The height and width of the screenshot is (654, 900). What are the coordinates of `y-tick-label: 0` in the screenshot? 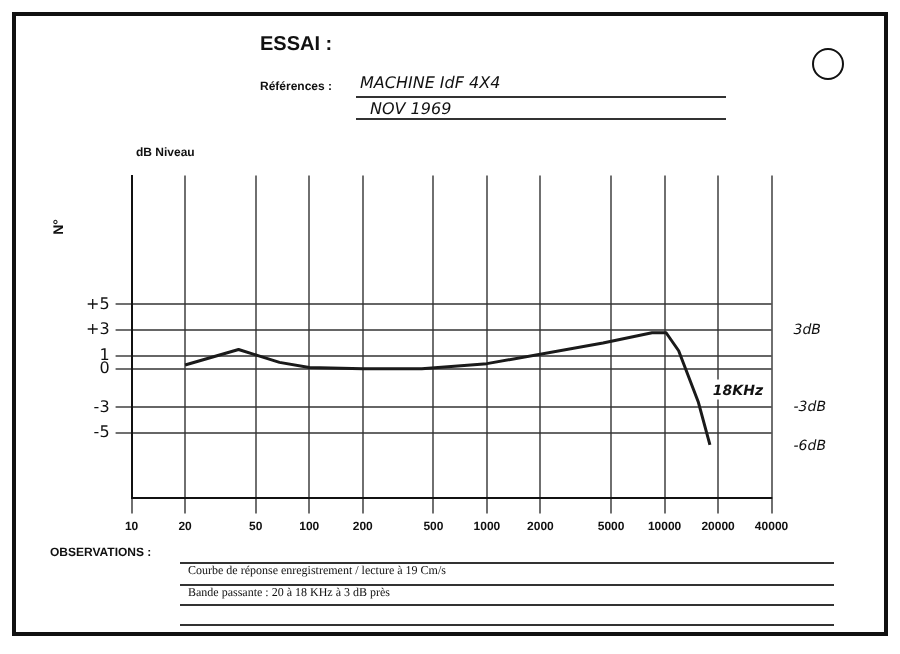 It's located at (104, 367).